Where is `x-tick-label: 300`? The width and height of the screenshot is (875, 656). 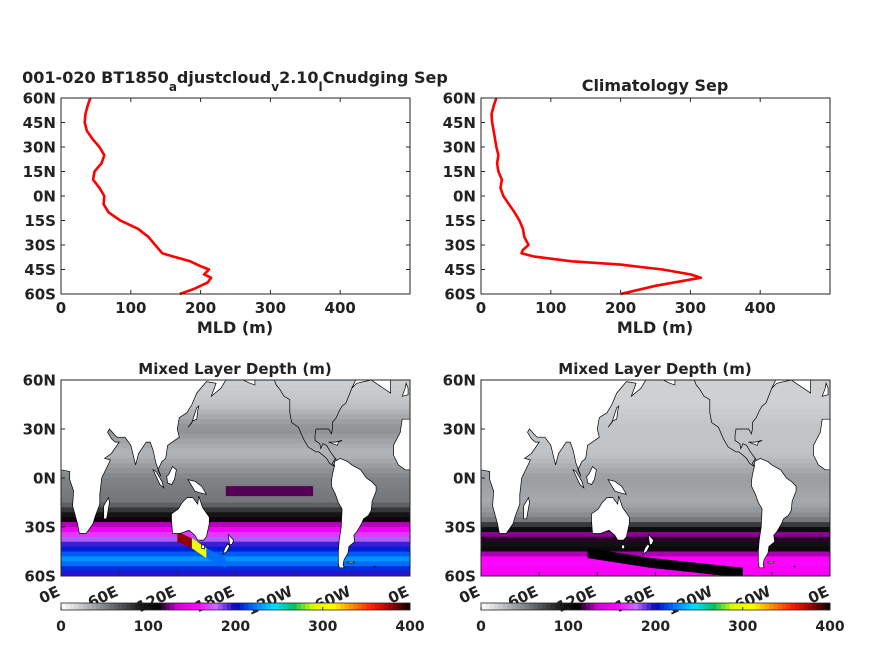 x-tick-label: 300 is located at coordinates (270, 308).